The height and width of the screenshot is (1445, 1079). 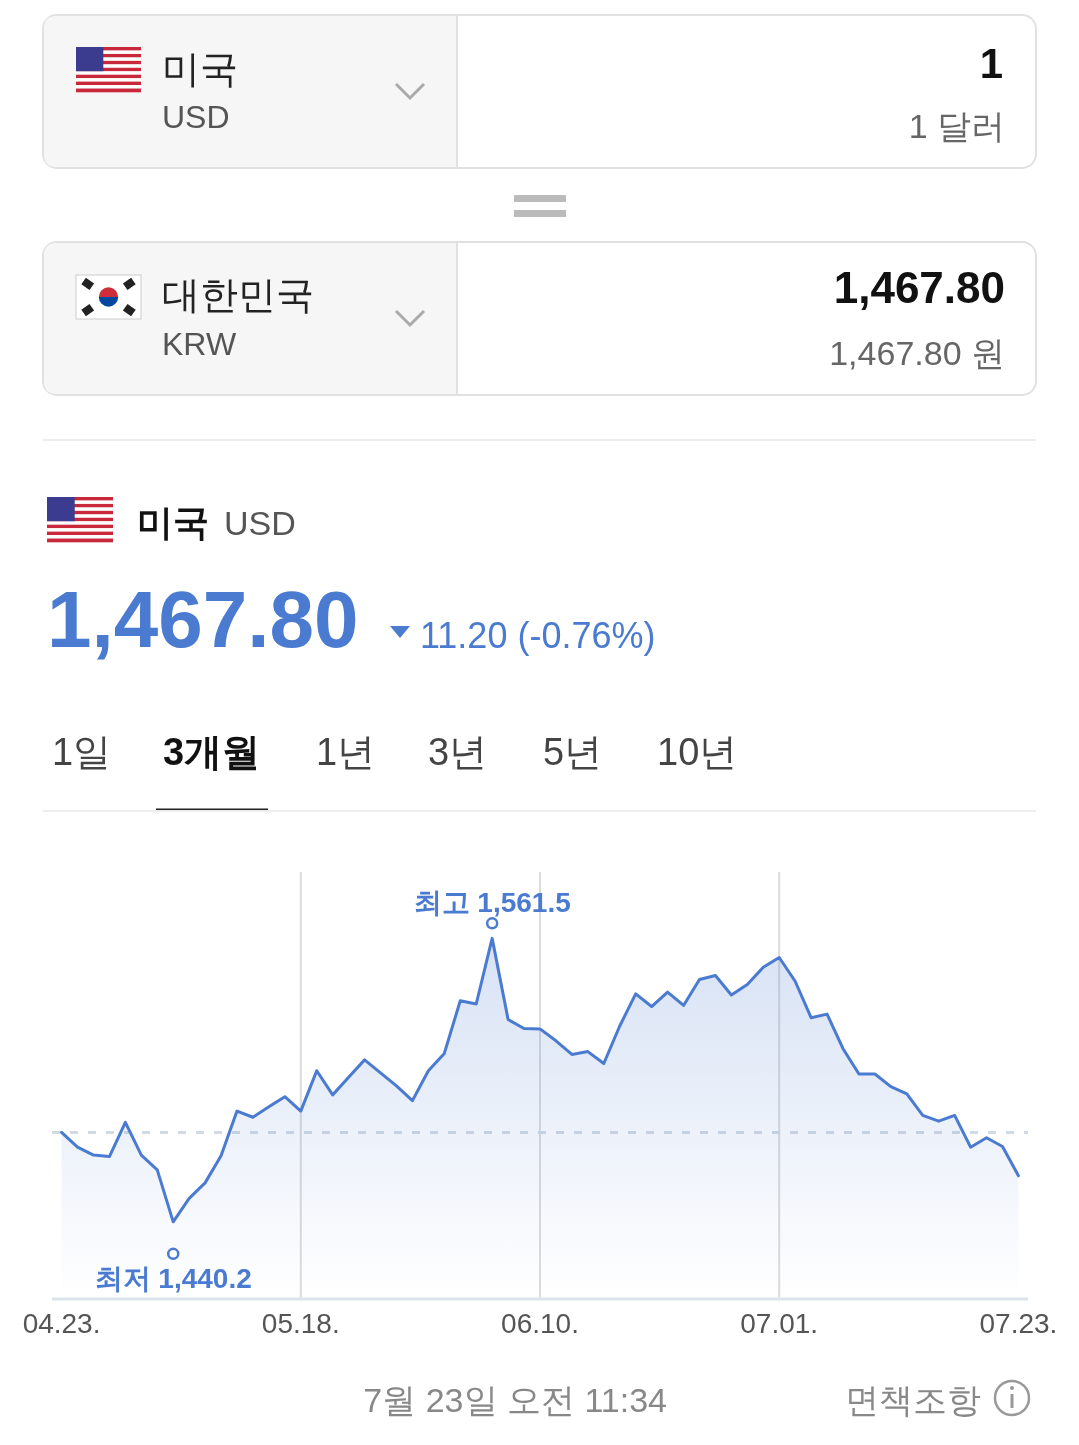 I want to click on text: USD, so click(x=196, y=117).